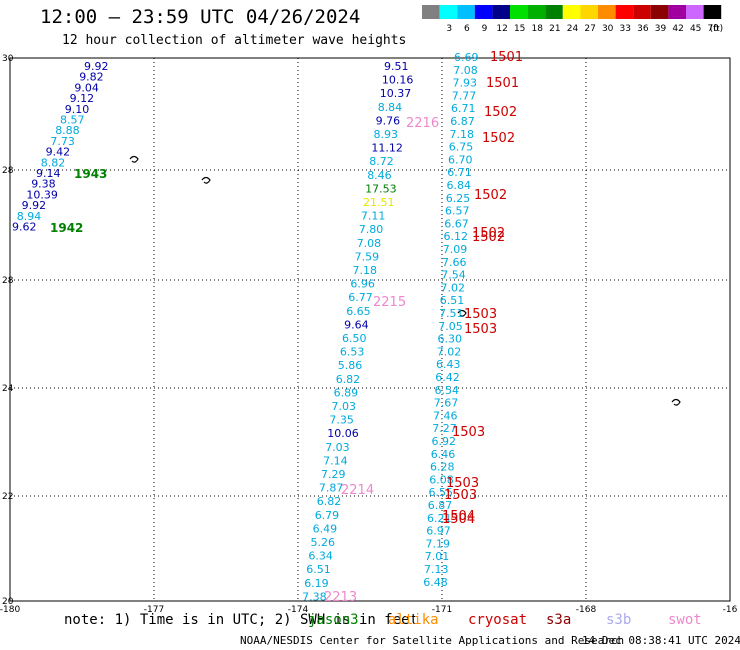 The image size is (740, 650). What do you see at coordinates (625, 29) in the screenshot?
I see `legend-label-11: 33` at bounding box center [625, 29].